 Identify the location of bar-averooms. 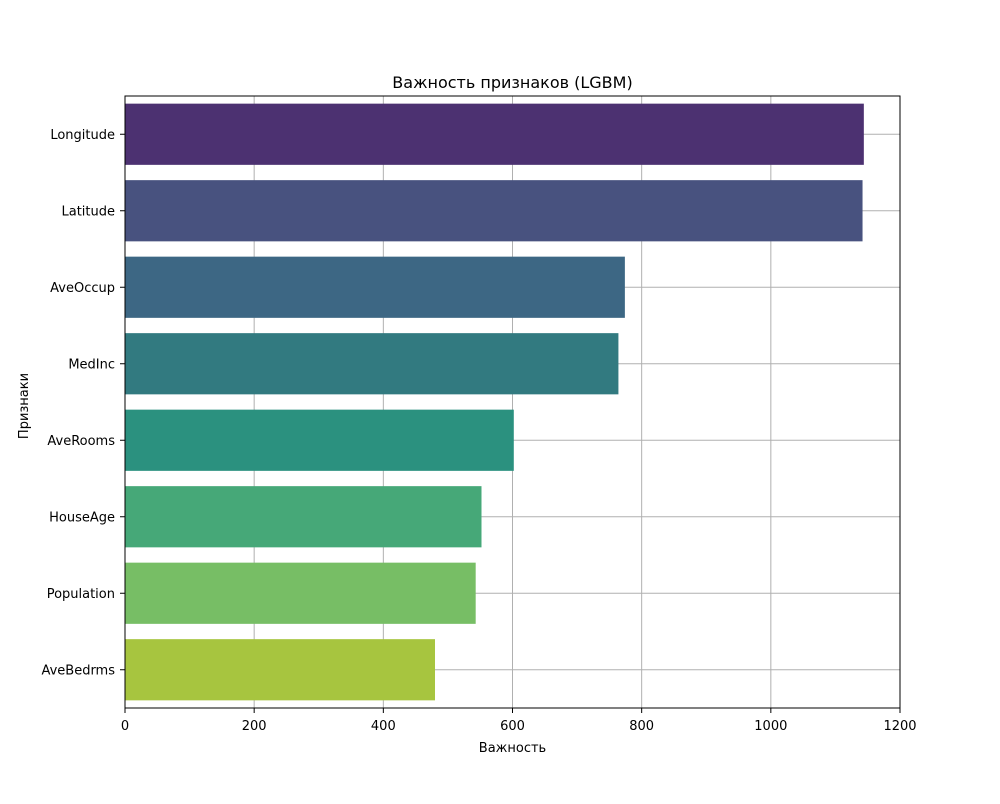
(319, 440).